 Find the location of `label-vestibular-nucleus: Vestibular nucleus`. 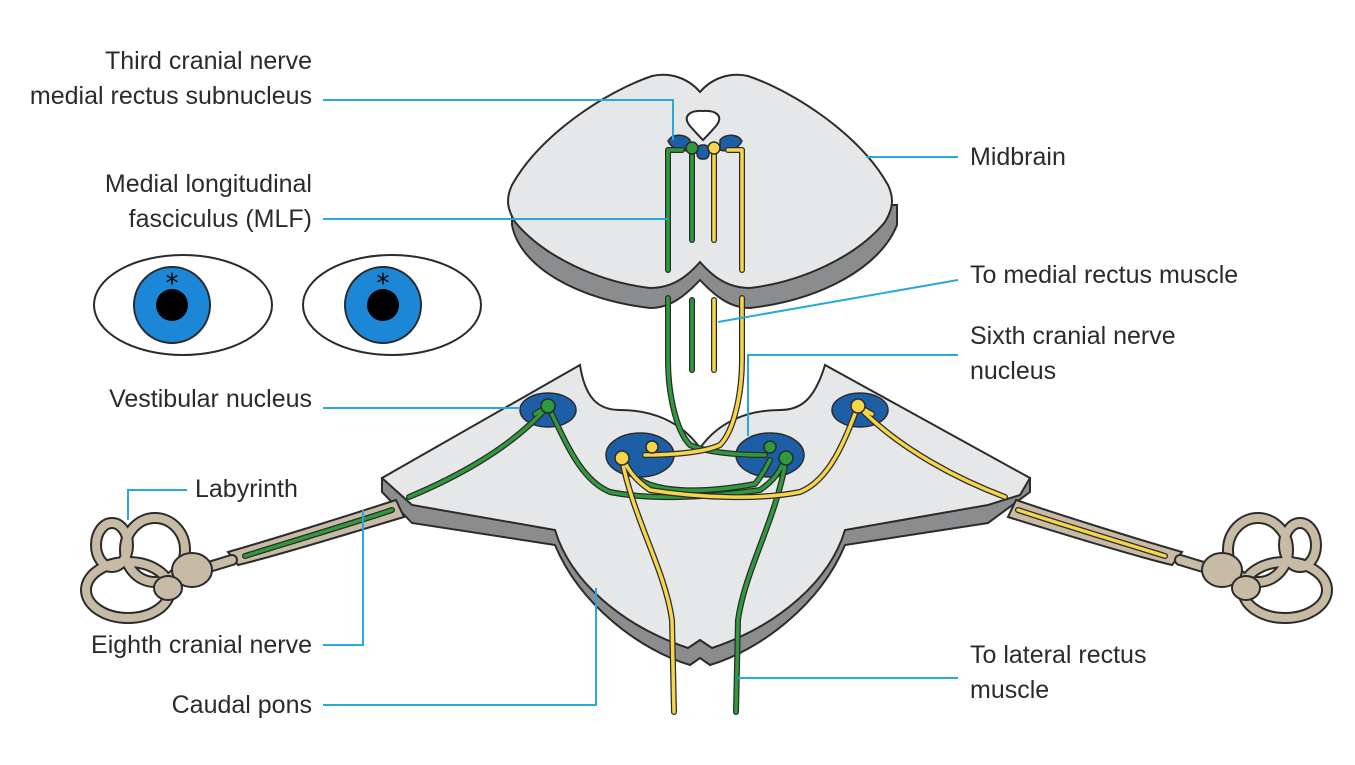

label-vestibular-nucleus: Vestibular nucleus is located at coordinates (210, 399).